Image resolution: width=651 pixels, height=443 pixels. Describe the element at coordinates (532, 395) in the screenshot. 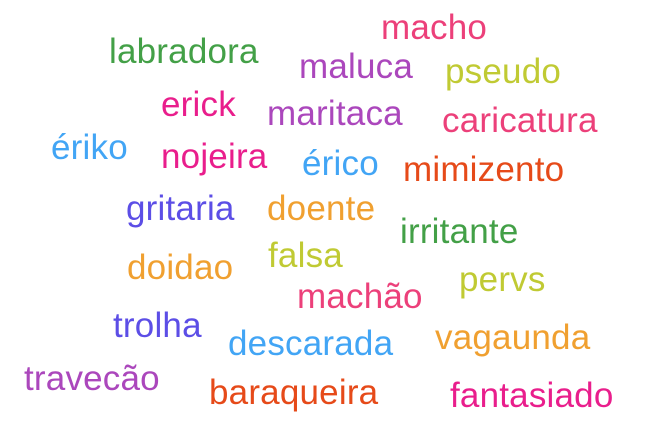

I see `word-fantasiado: fantasiado` at that location.